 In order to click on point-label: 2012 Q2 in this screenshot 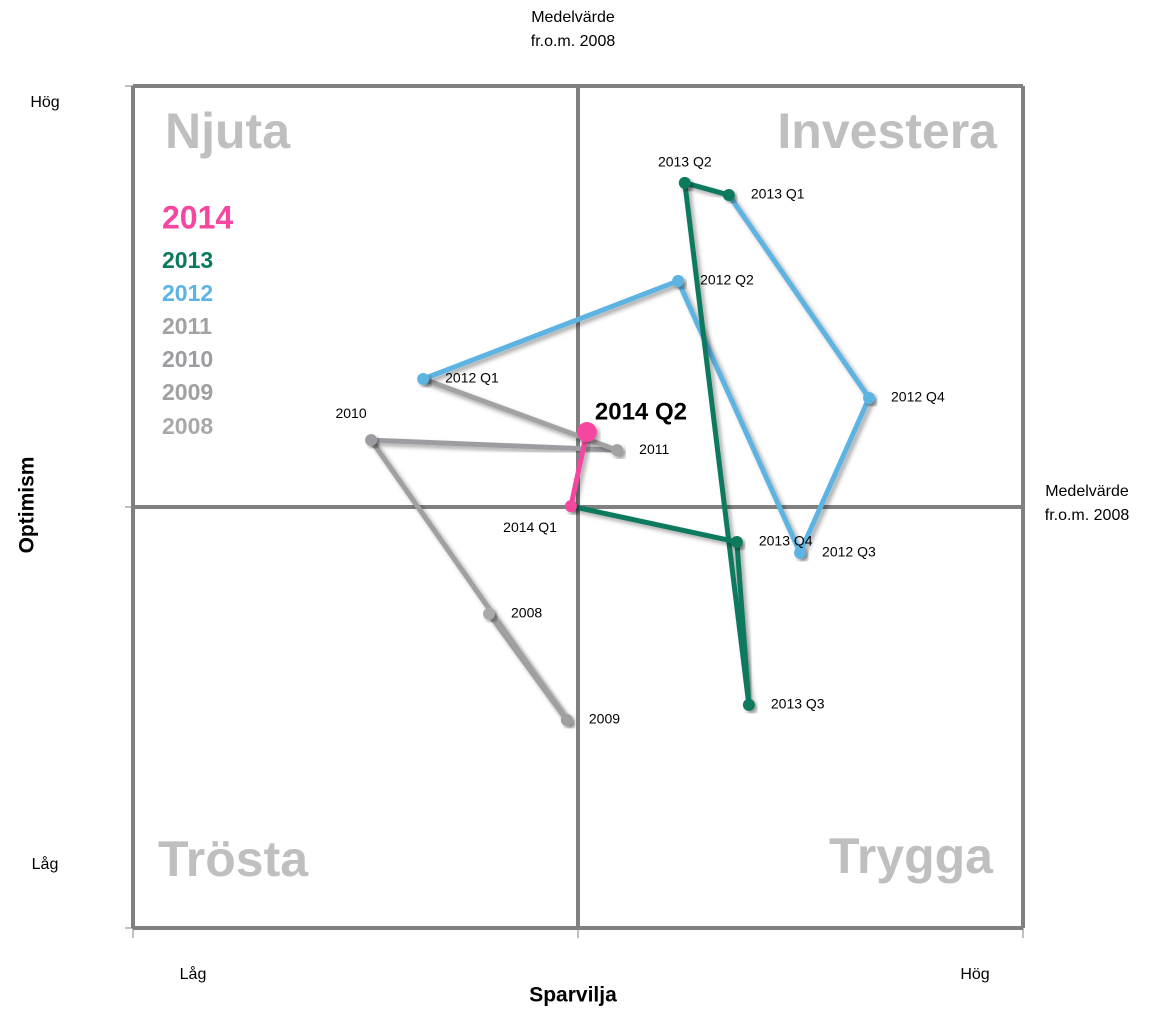, I will do `click(727, 280)`.